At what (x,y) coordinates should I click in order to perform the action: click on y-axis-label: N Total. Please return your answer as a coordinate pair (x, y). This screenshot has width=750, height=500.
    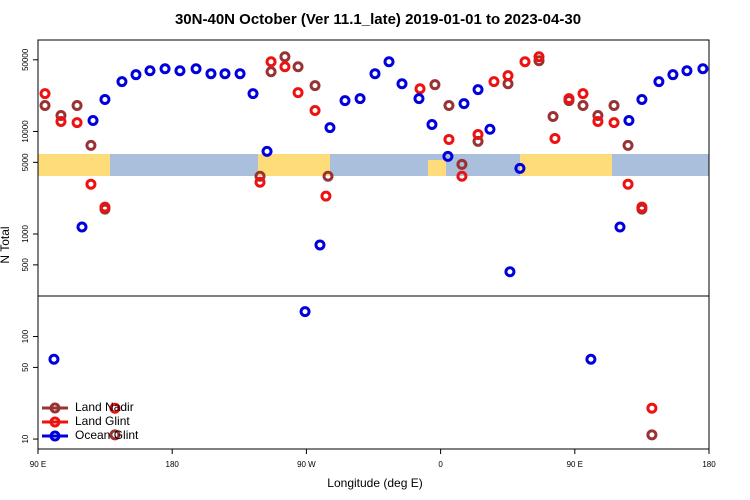
    Looking at the image, I should click on (6, 244).